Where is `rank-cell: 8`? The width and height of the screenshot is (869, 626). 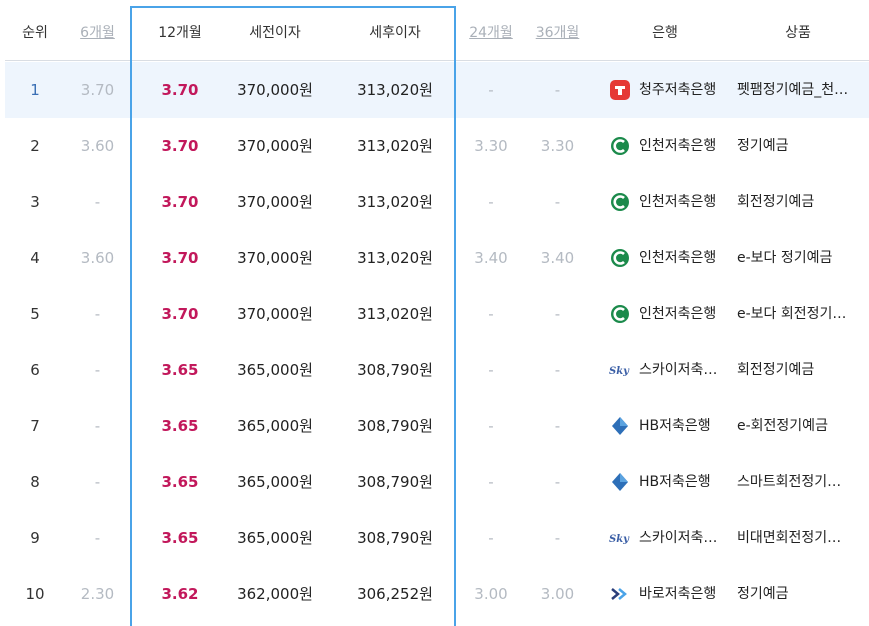
rank-cell: 8 is located at coordinates (35, 482).